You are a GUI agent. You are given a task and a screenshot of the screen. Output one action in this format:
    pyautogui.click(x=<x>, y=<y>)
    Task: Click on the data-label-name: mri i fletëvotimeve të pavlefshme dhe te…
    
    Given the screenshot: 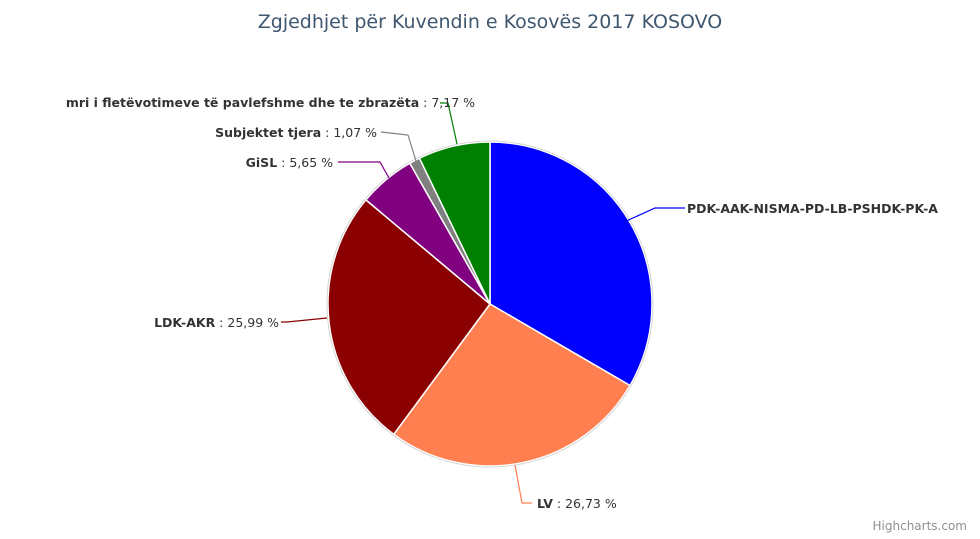 What is the action you would take?
    pyautogui.click(x=242, y=102)
    